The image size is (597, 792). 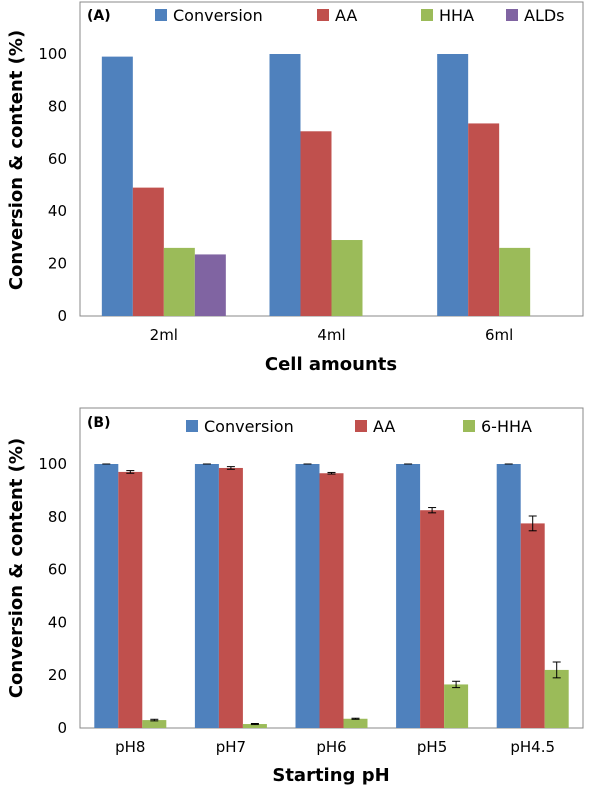 What do you see at coordinates (360, 15) in the screenshot?
I see `legend: Conversion AA HHA ALDs` at bounding box center [360, 15].